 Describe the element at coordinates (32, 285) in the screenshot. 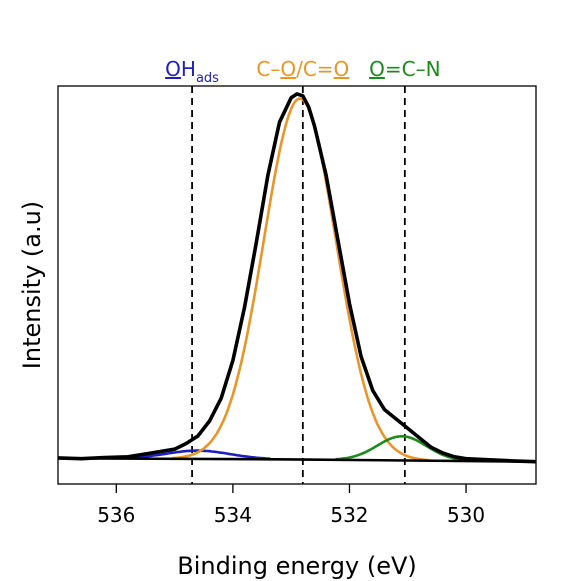

I see `y-axis-label: Intensity (a.u)` at that location.